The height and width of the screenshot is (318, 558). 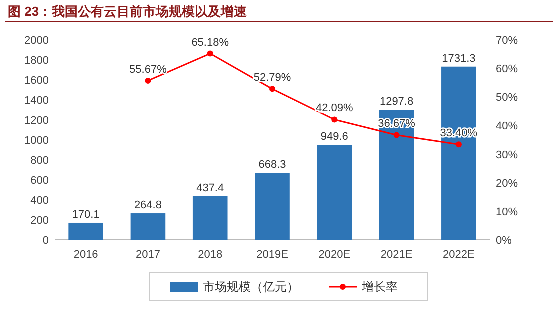 What do you see at coordinates (45, 241) in the screenshot?
I see `y-tick-label: 0` at bounding box center [45, 241].